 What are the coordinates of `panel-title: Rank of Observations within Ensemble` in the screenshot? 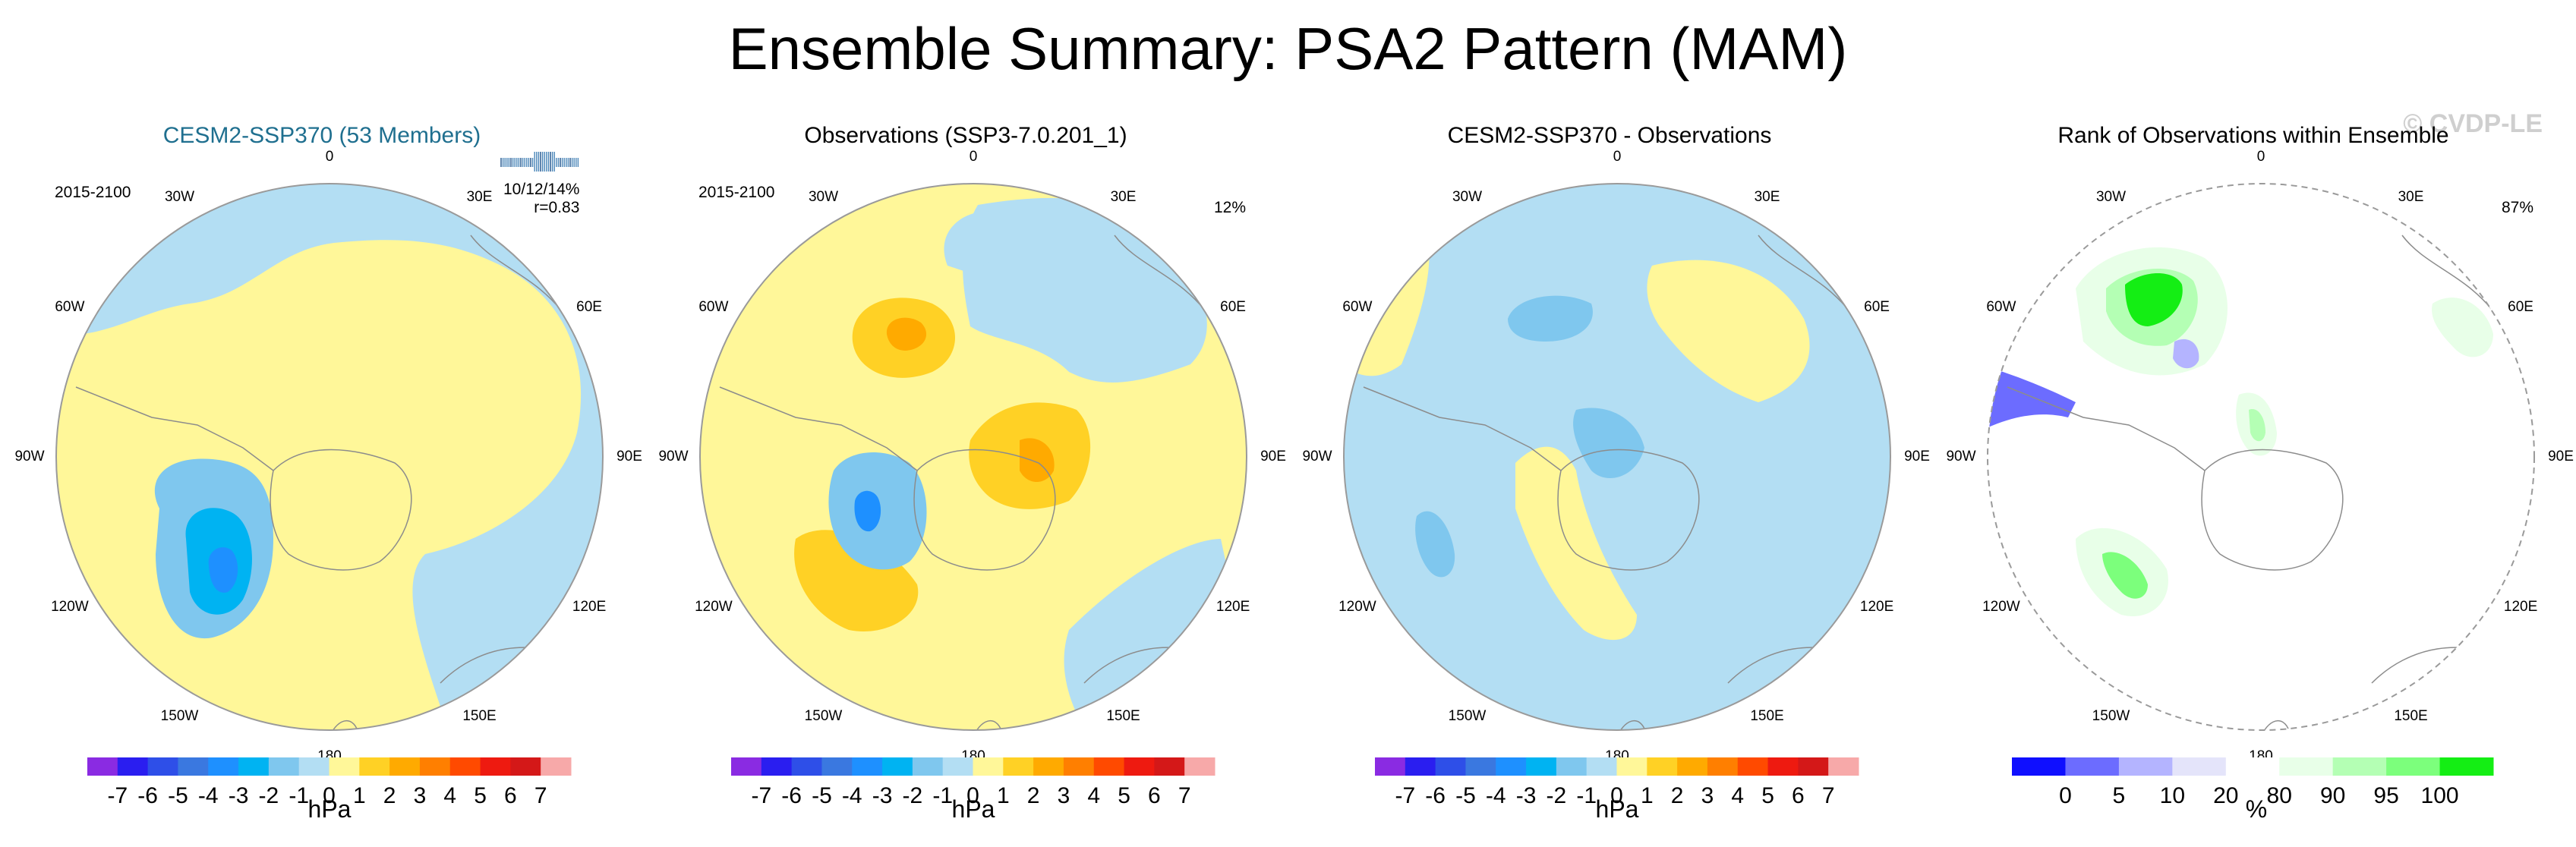 It's located at (2253, 135).